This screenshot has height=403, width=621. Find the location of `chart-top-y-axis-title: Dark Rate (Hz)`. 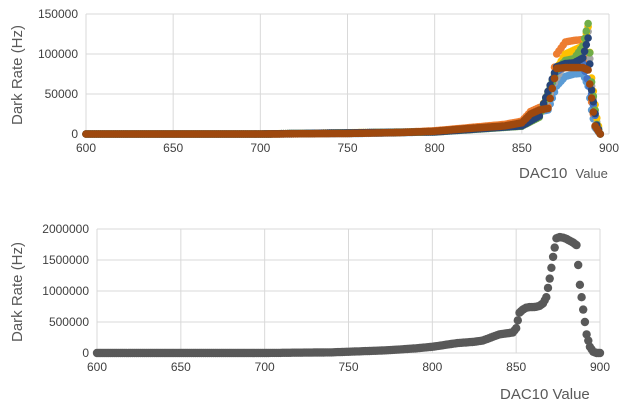

chart-top-y-axis-title: Dark Rate (Hz) is located at coordinates (17, 75).